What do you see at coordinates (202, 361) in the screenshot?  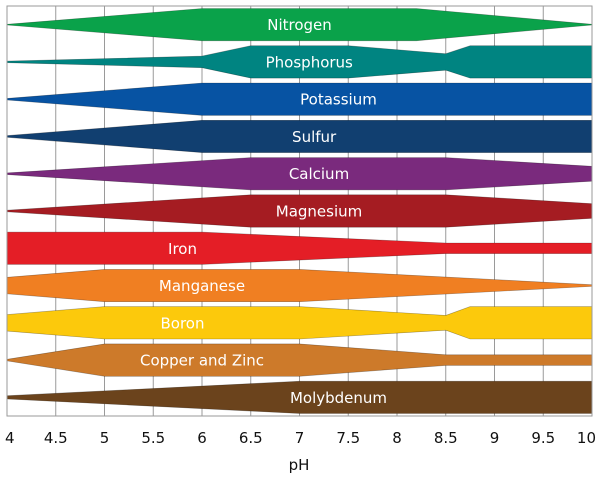 I see `band-label: Copper and Zinc` at bounding box center [202, 361].